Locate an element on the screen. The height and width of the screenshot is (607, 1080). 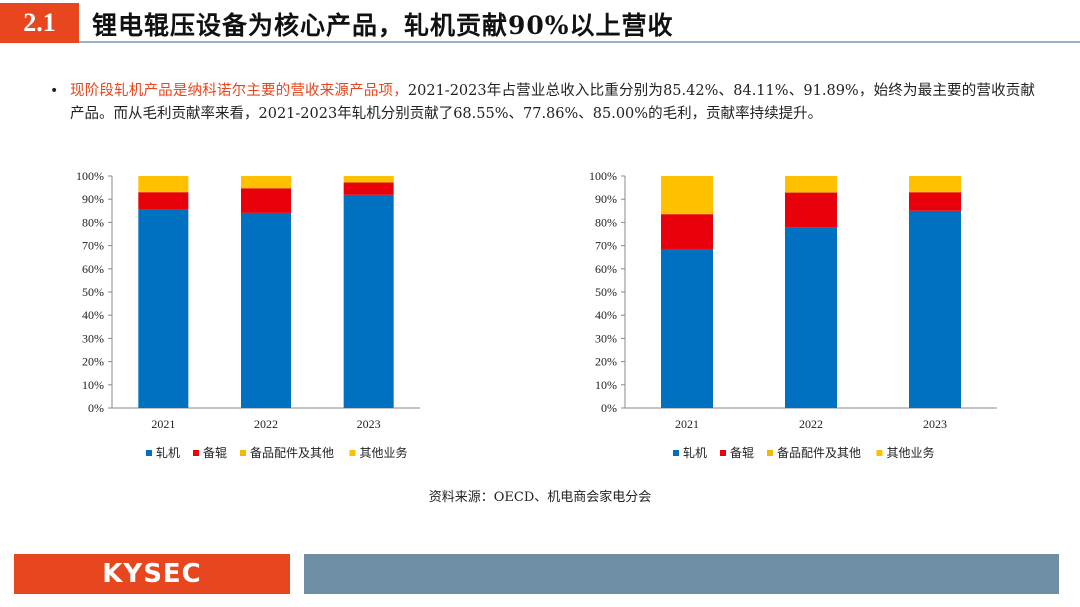
title-divider is located at coordinates (579, 42).